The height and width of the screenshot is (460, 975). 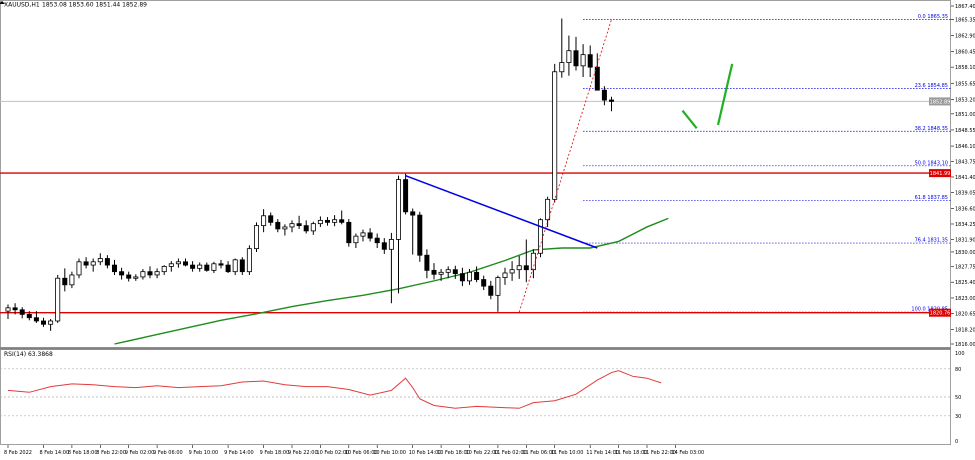 I want to click on resistance-price-box, so click(x=940, y=173).